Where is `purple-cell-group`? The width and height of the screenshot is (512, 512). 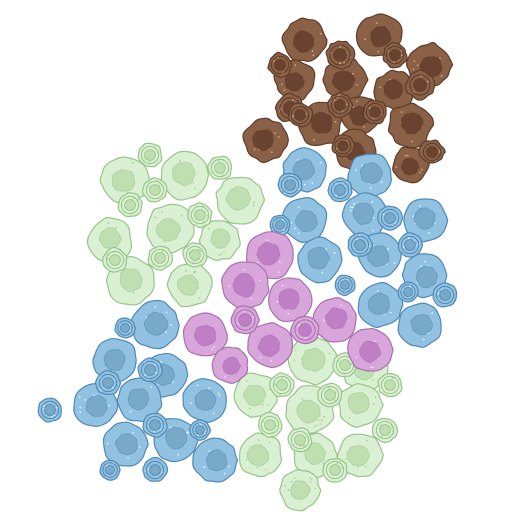
purple-cell-group is located at coordinates (288, 307).